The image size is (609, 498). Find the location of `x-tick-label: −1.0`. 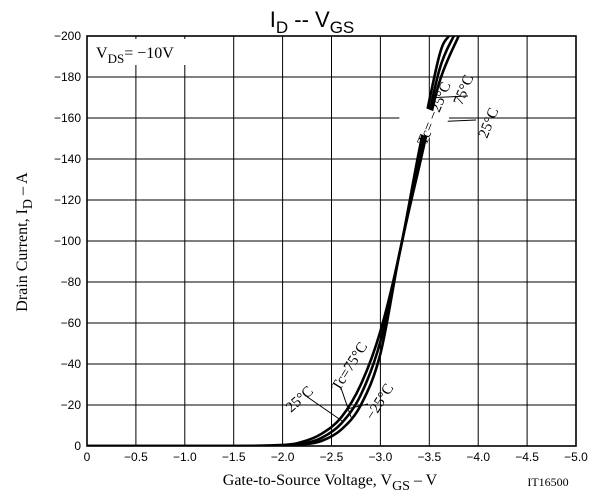

x-tick-label: −1.0 is located at coordinates (185, 457).